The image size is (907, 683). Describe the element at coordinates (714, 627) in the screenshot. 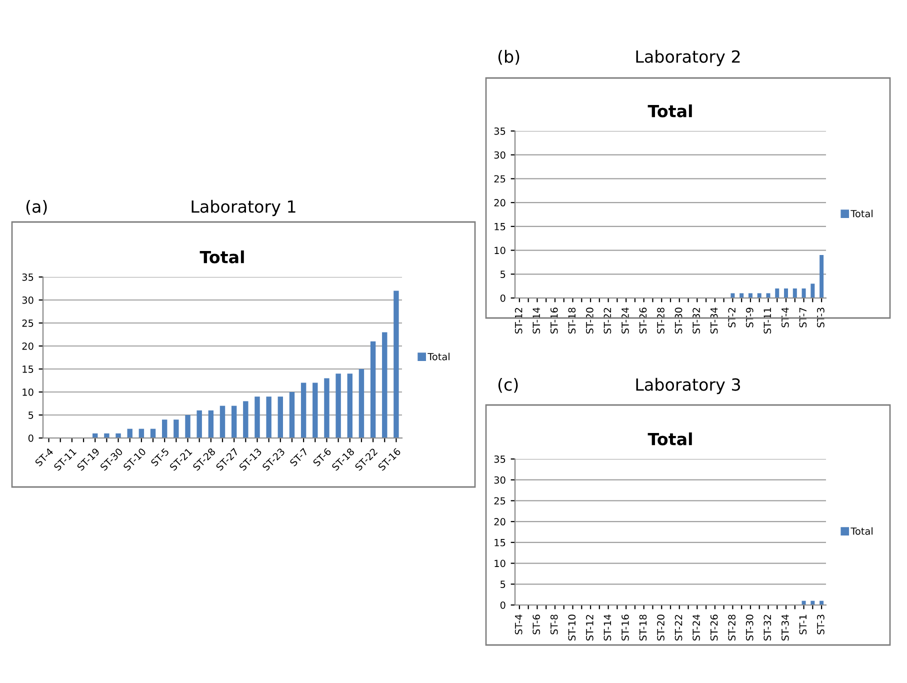

I see `x-tick-label: ST-26` at that location.